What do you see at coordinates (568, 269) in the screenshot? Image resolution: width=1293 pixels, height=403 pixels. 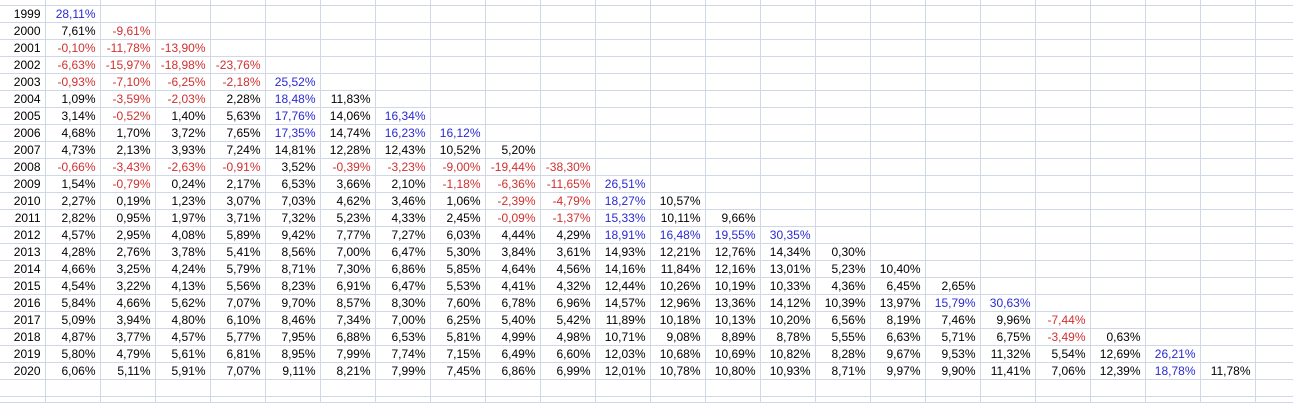 I see `value-cell: 4,56%` at bounding box center [568, 269].